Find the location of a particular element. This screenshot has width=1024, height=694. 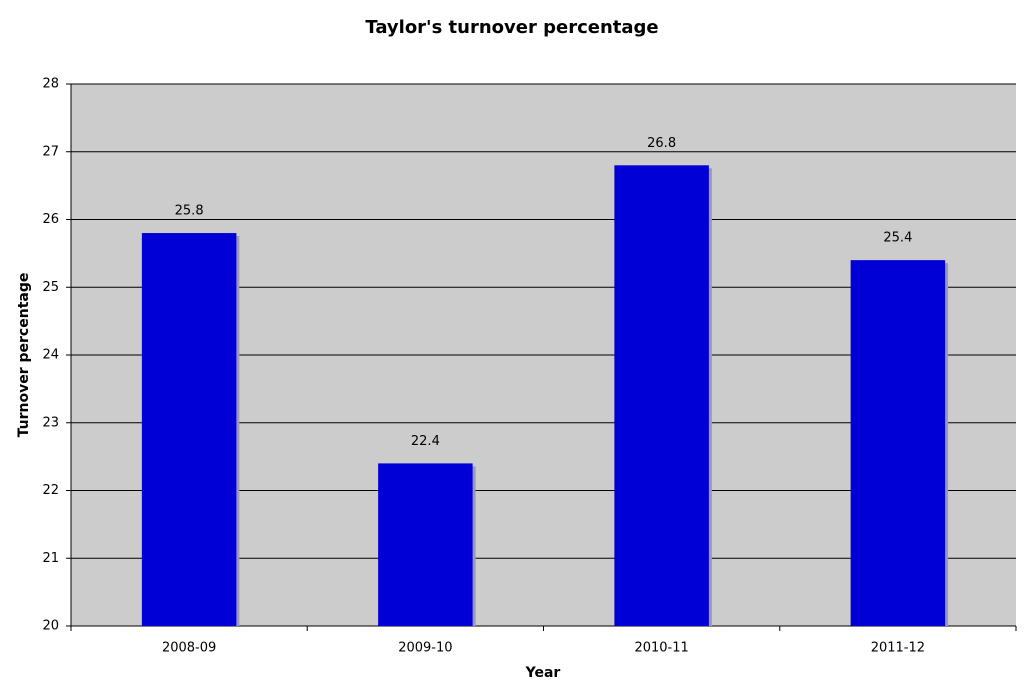

x-tick-label: 2010-11 is located at coordinates (661, 648).